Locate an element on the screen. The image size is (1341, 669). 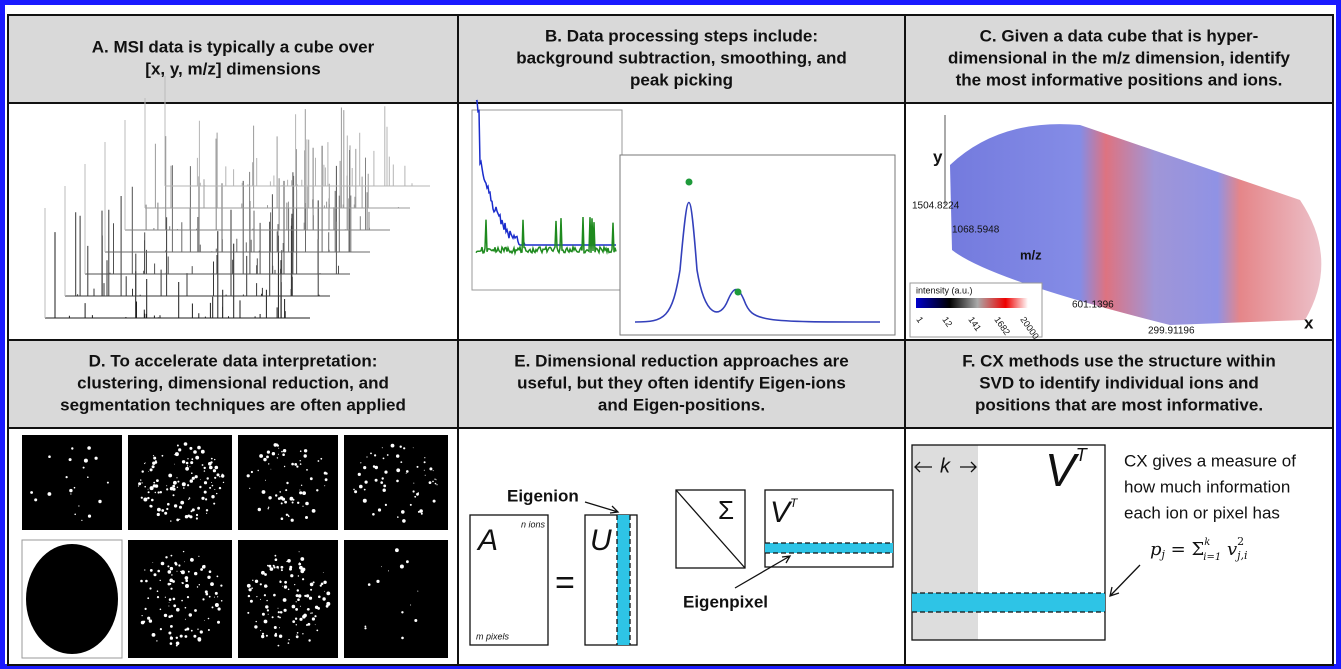
panel-title: C. Given a data cube that is hyper- is located at coordinates (1119, 35).